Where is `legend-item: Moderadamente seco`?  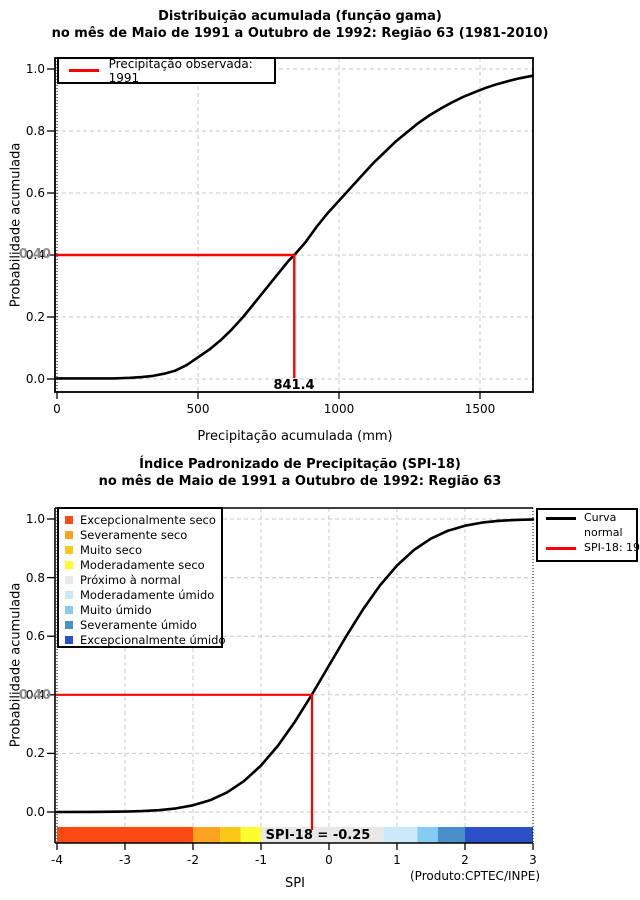 legend-item: Moderadamente seco is located at coordinates (140, 564).